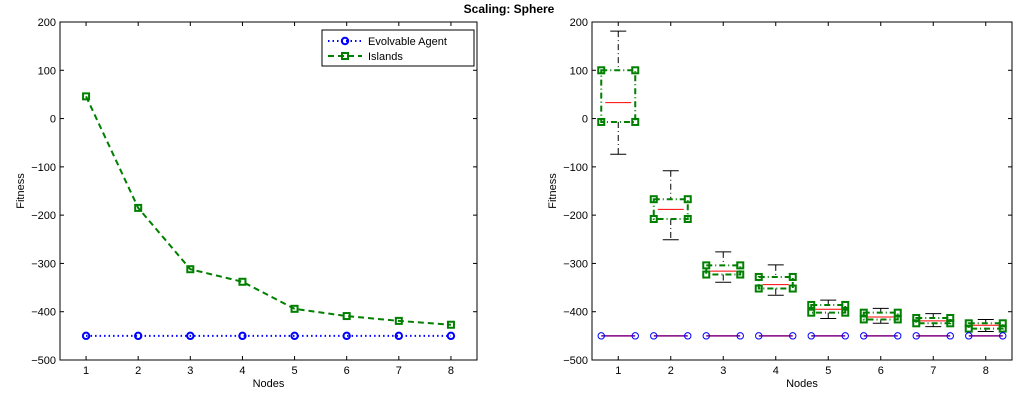  Describe the element at coordinates (47, 71) in the screenshot. I see `left-y-tick-label: 100` at that location.